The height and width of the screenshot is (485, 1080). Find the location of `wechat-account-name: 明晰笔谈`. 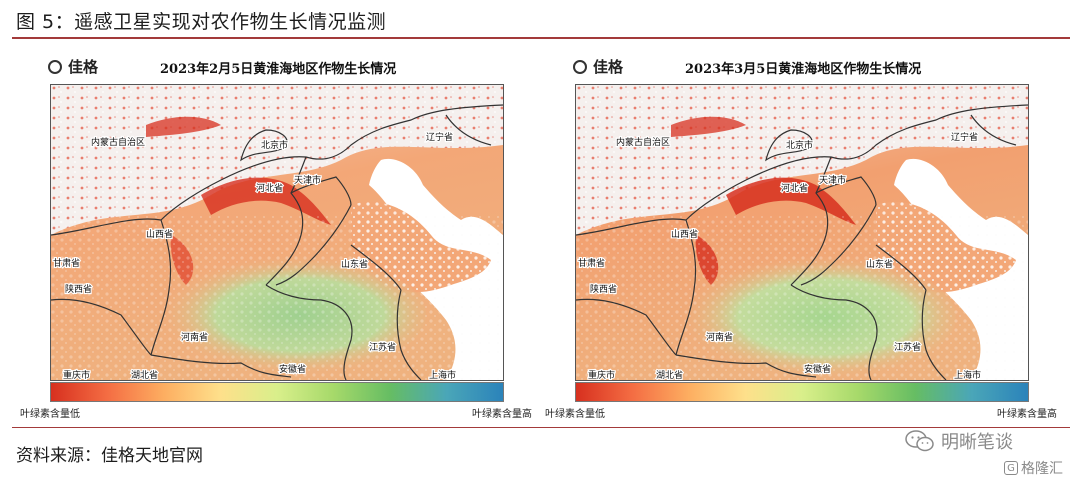

wechat-account-name: 明晰笔谈 is located at coordinates (977, 442).